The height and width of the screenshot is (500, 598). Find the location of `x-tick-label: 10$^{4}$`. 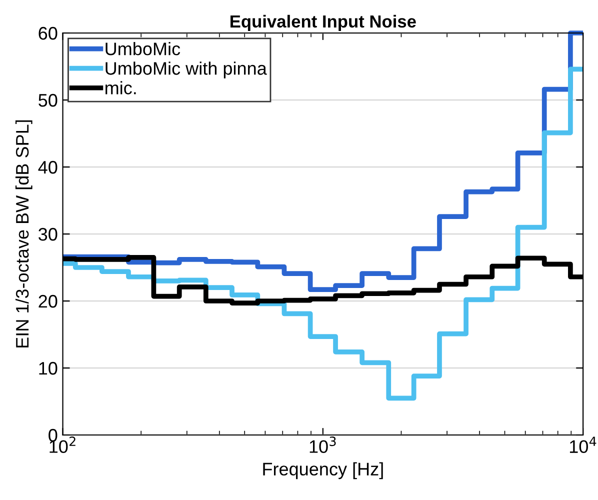

x-tick-label: 10$^{4}$ is located at coordinates (583, 444).